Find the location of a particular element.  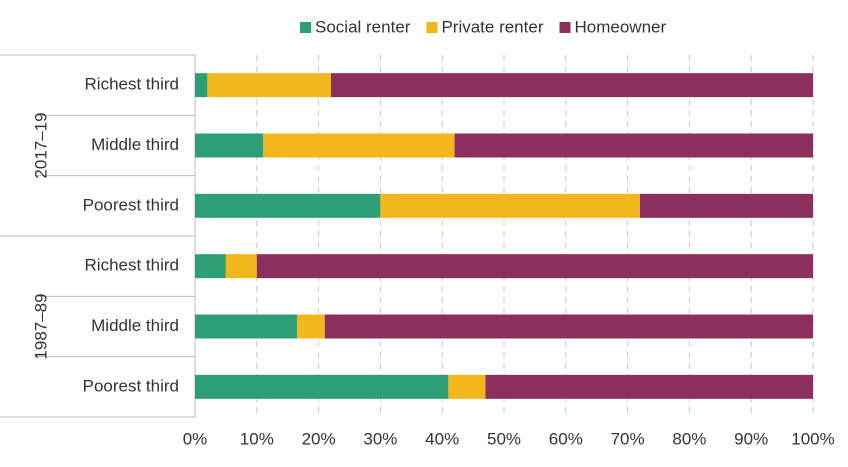

legend-label: Homeowner is located at coordinates (620, 26).